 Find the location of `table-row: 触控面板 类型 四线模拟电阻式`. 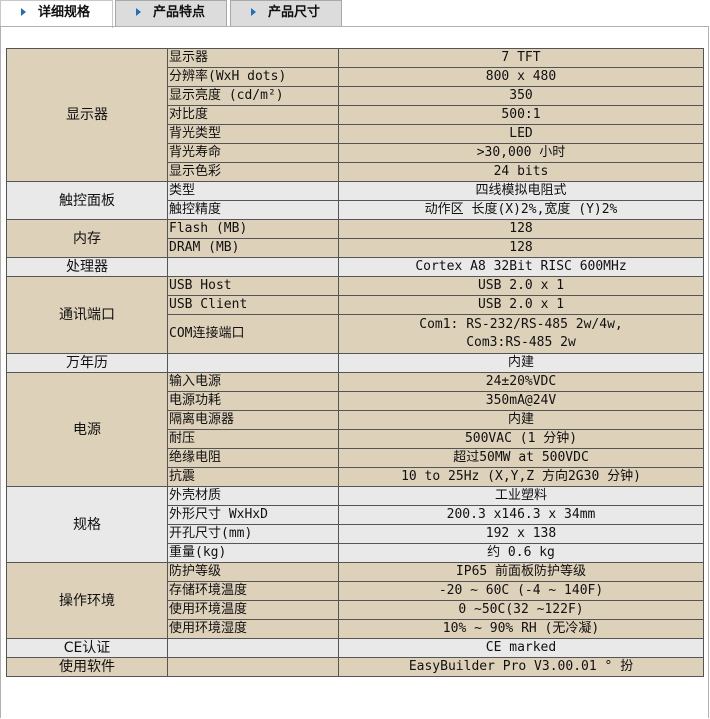

table-row: 触控面板 类型 四线模拟电阻式 is located at coordinates (355, 200).